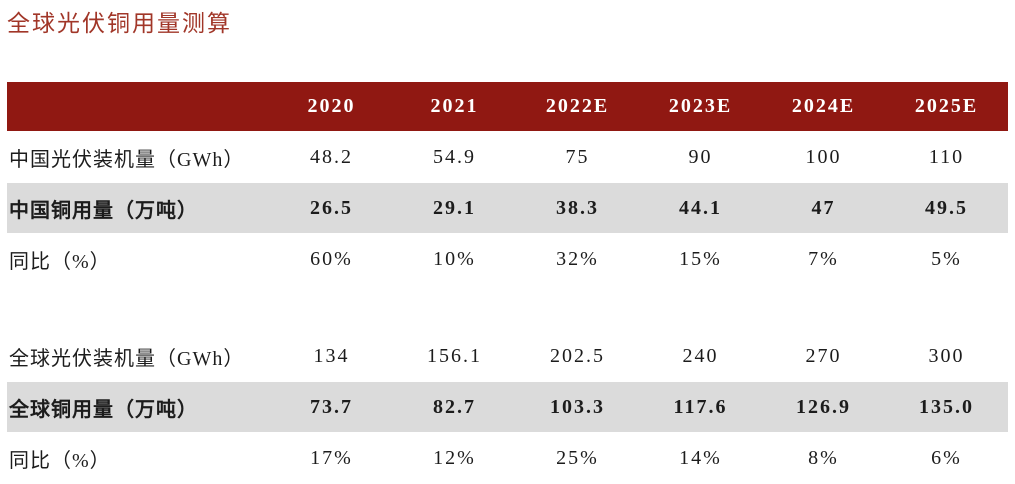 Image resolution: width=1015 pixels, height=484 pixels. What do you see at coordinates (577, 457) in the screenshot?
I see `row-value: 25%` at bounding box center [577, 457].